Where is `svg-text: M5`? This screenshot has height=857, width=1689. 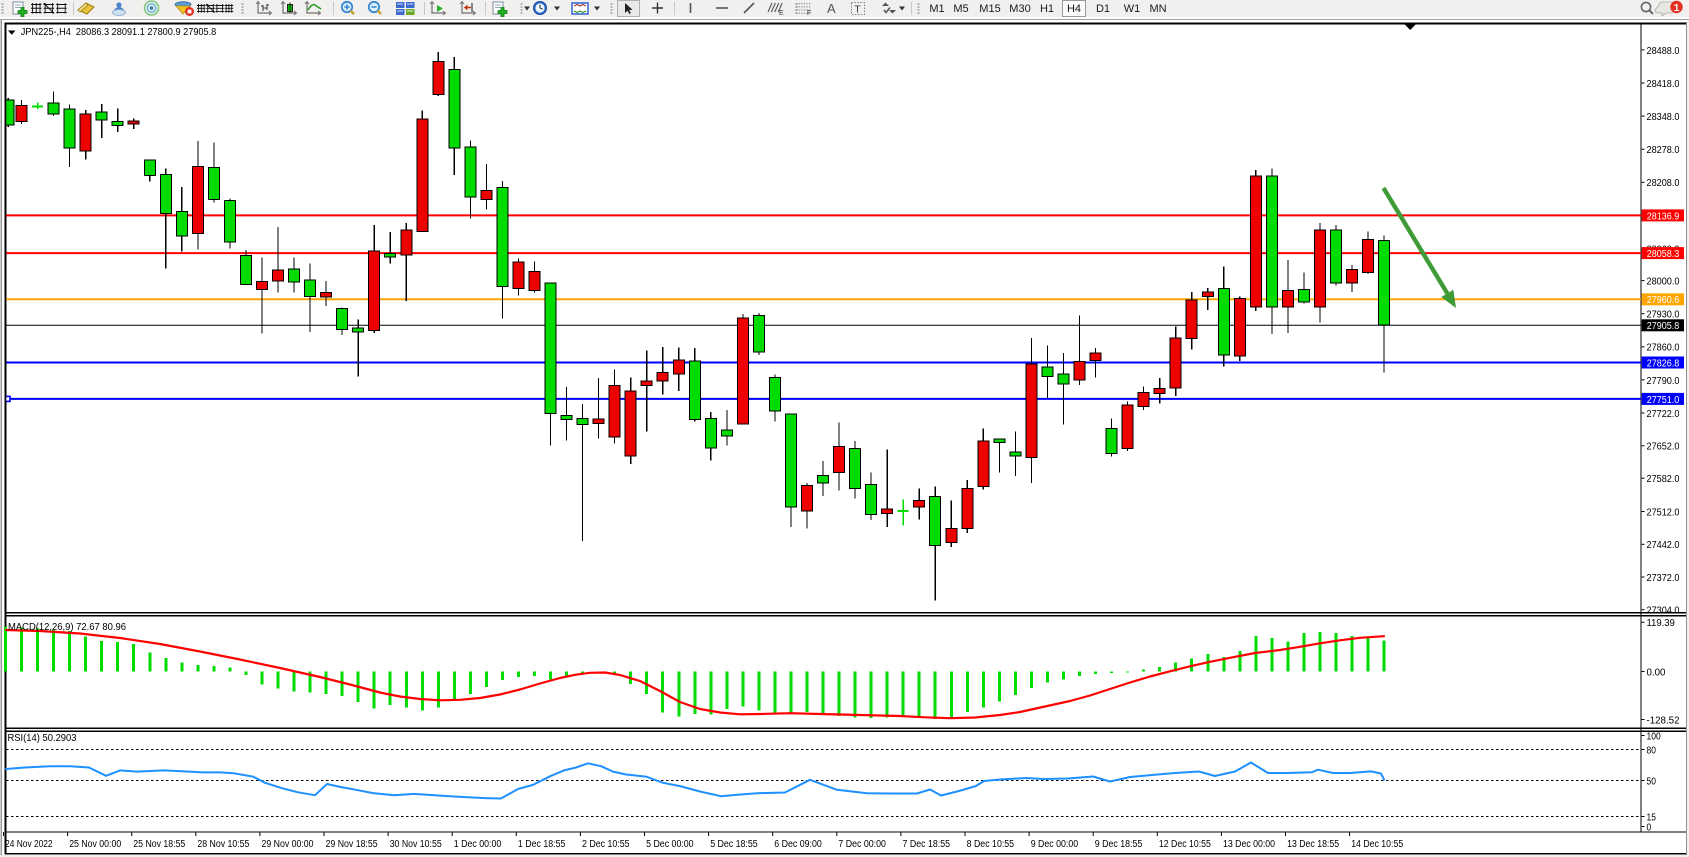
svg-text: M5 is located at coordinates (960, 9).